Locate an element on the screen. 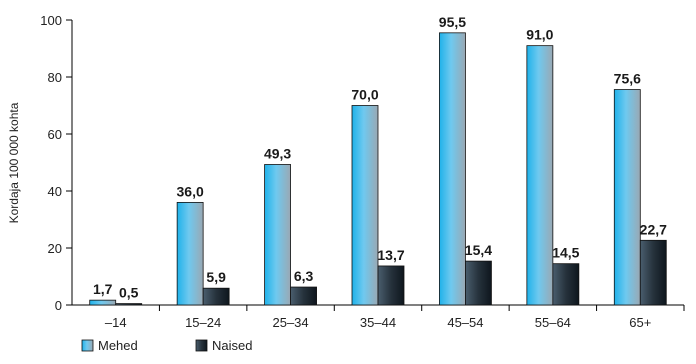 The image size is (696, 364). y-tick-label: 80 is located at coordinates (55, 77).